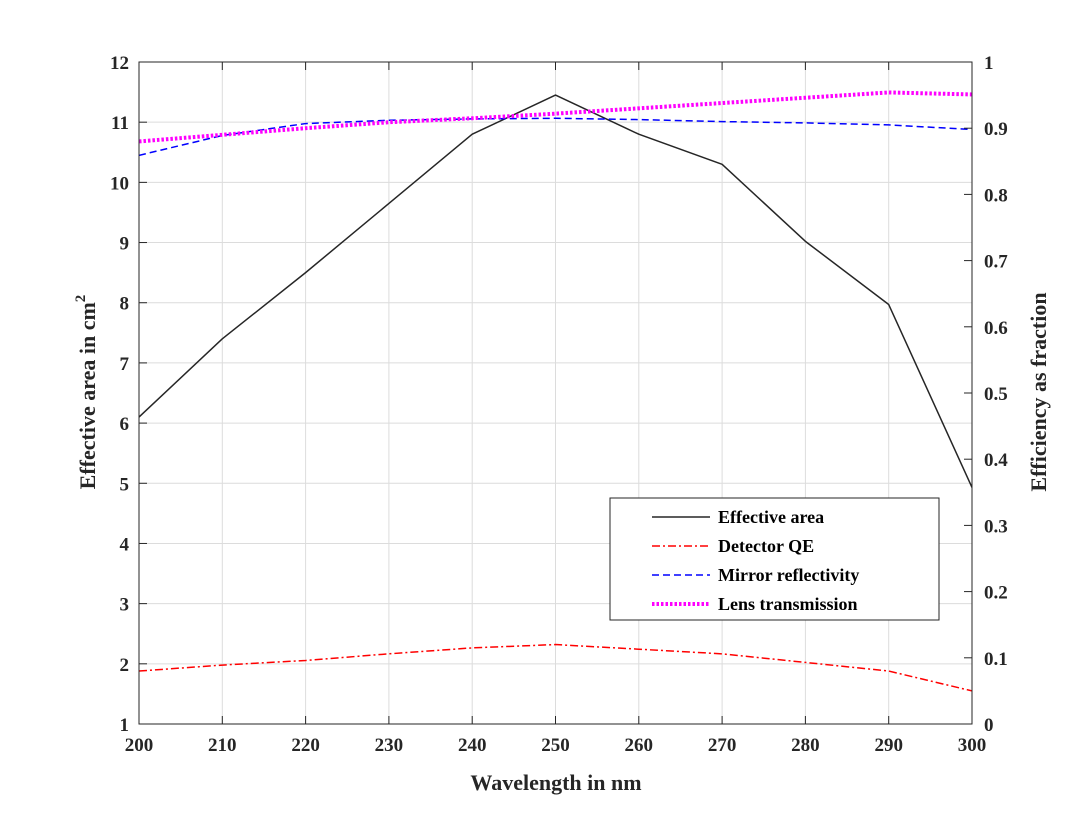 The image size is (1075, 815). I want to click on x-tick-label: 200, so click(139, 745).